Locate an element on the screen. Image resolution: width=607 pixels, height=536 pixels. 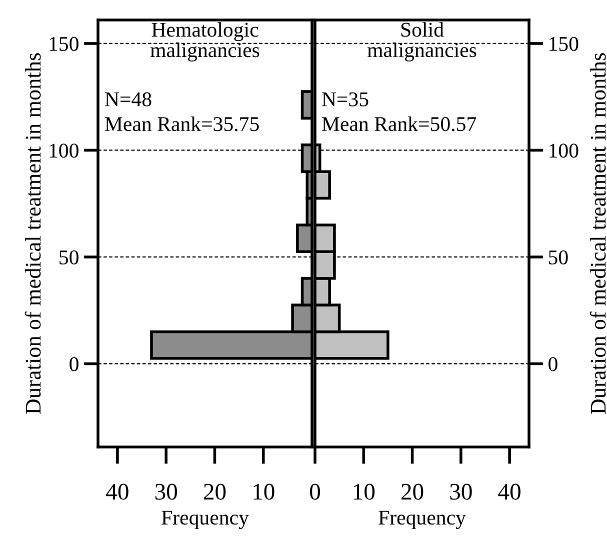
annotation: N=35 is located at coordinates (345, 99).